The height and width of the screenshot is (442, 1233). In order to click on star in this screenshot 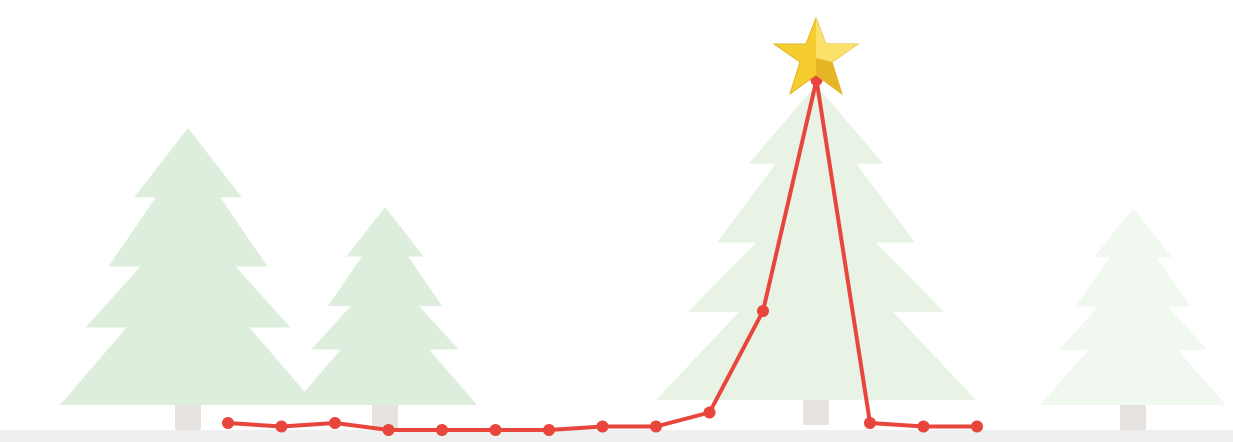, I will do `click(816, 56)`.